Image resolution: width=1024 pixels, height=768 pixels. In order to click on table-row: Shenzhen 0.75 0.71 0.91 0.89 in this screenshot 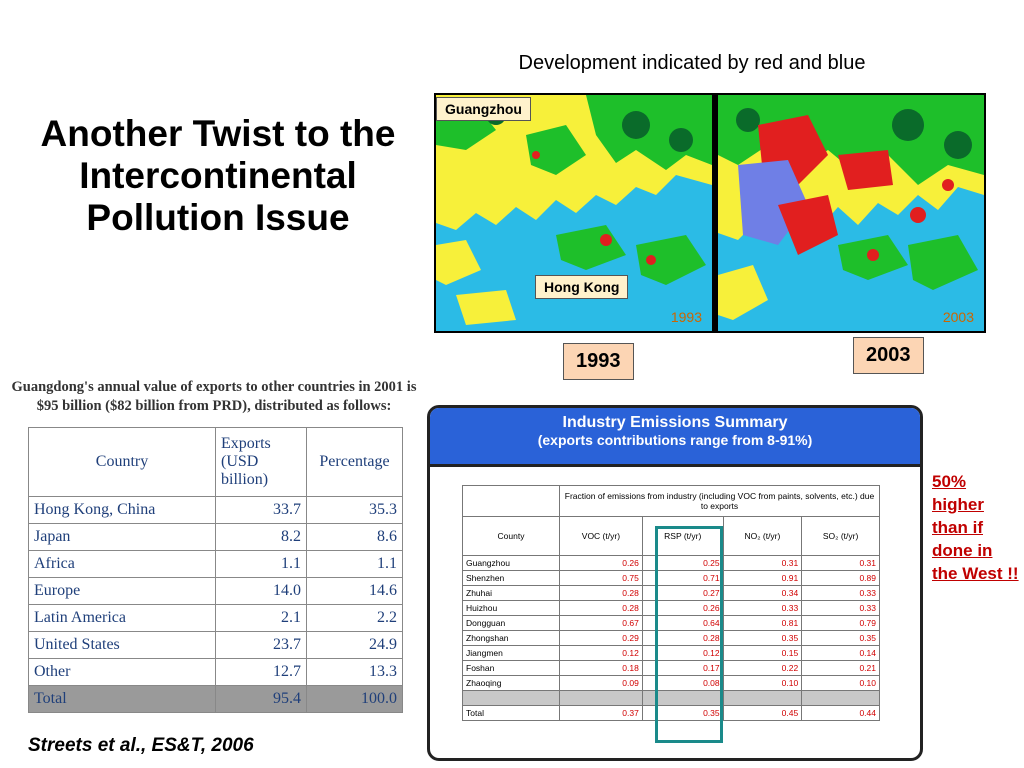, I will do `click(671, 578)`.